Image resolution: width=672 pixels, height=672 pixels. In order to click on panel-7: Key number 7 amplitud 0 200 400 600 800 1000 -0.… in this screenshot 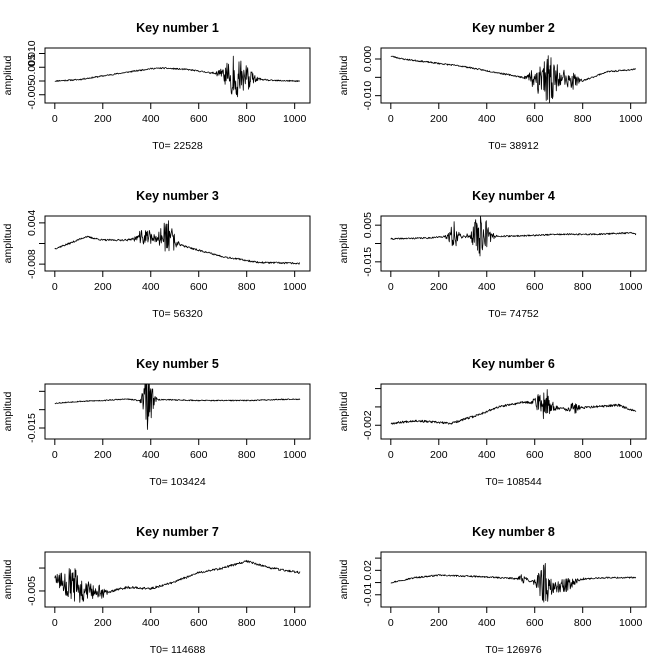, I will do `click(156, 590)`.